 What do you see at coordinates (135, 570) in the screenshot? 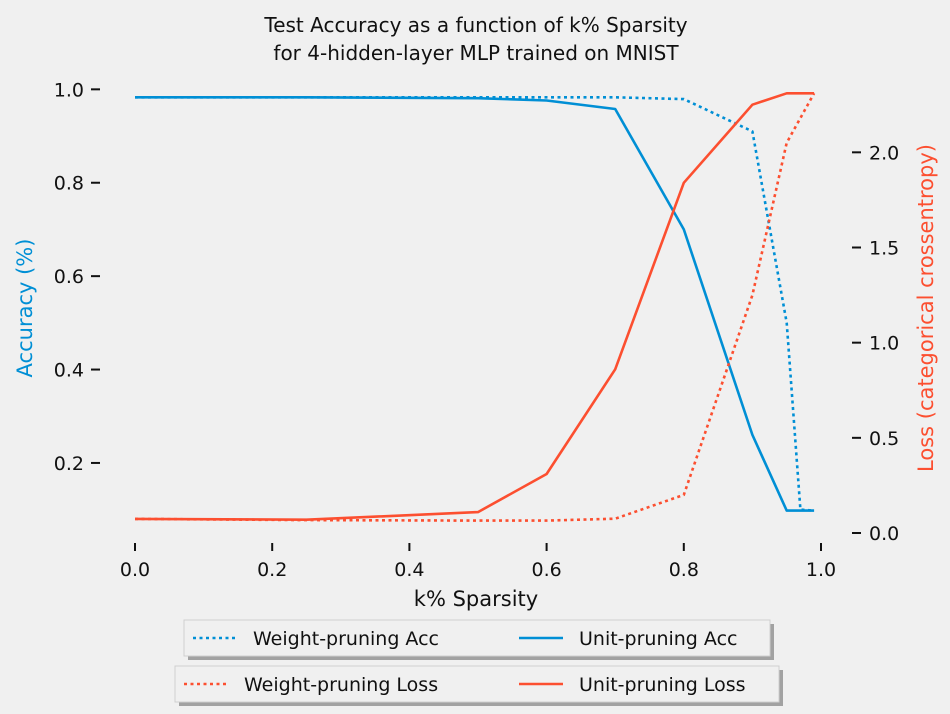
I see `x-tick-label: 0.0` at bounding box center [135, 570].